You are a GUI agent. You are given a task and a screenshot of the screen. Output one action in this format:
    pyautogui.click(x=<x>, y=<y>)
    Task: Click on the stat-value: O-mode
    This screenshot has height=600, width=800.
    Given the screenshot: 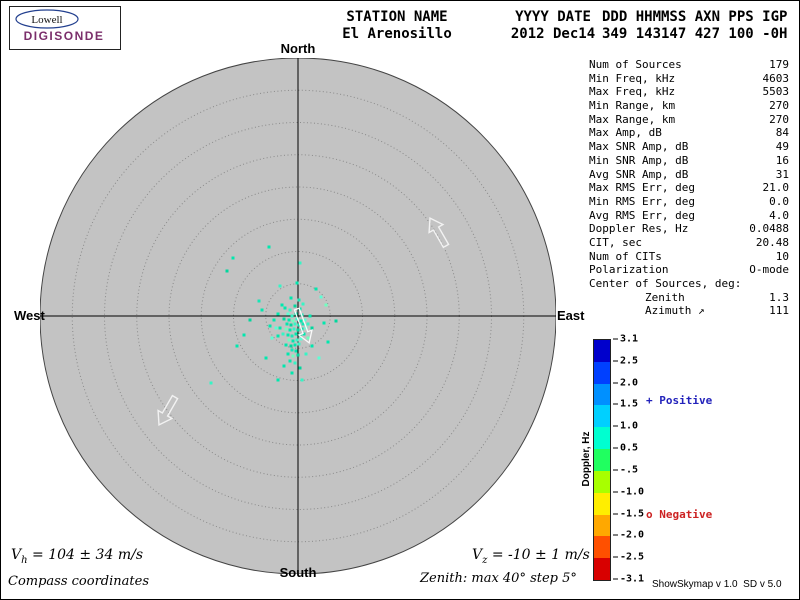 What is the action you would take?
    pyautogui.click(x=769, y=270)
    